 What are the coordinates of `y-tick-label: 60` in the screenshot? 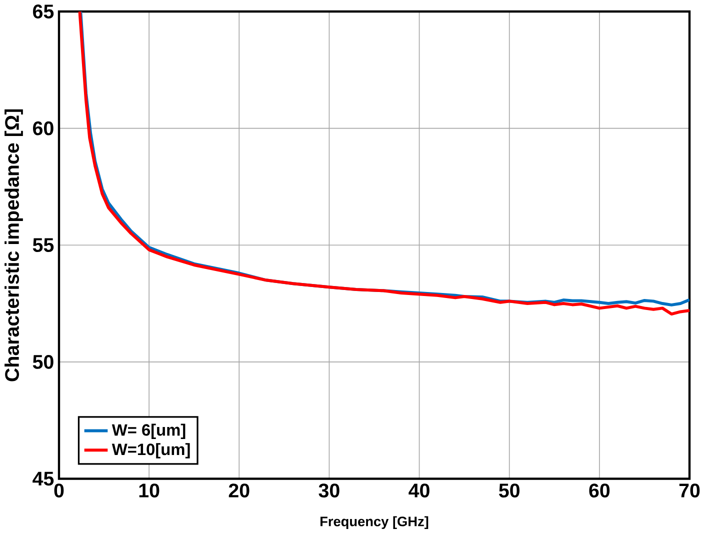 It's located at (43, 129).